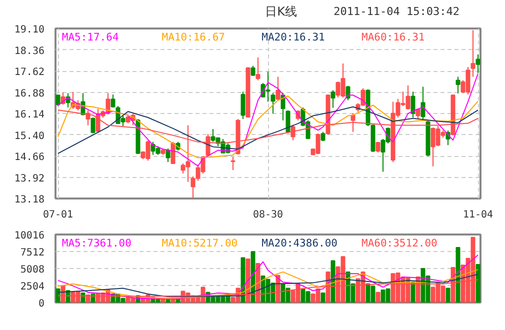 This screenshot has height=330, width=505. I want to click on x-tick-label: 07-01, so click(58, 215).